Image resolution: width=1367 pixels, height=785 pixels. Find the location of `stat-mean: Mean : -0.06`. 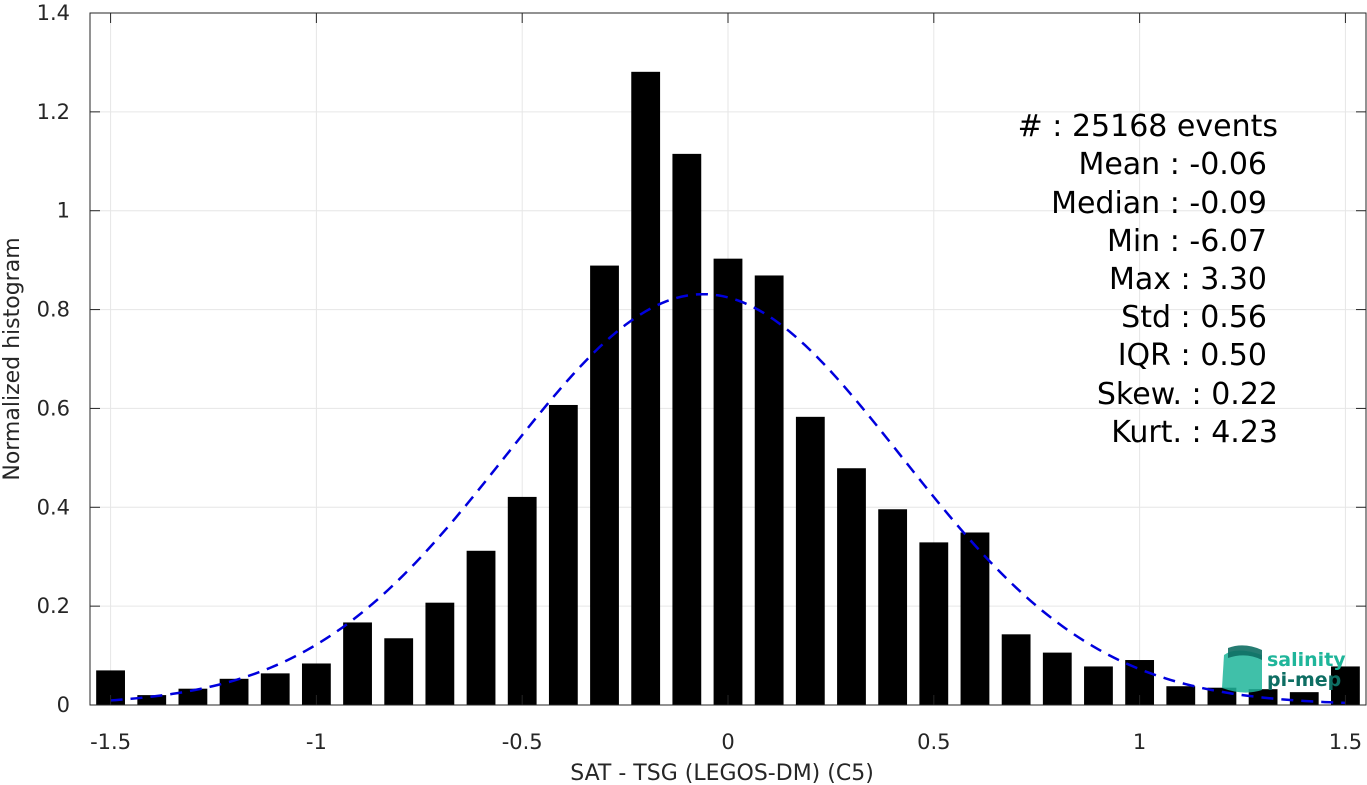

stat-mean: Mean : -0.06 is located at coordinates (1172, 164).